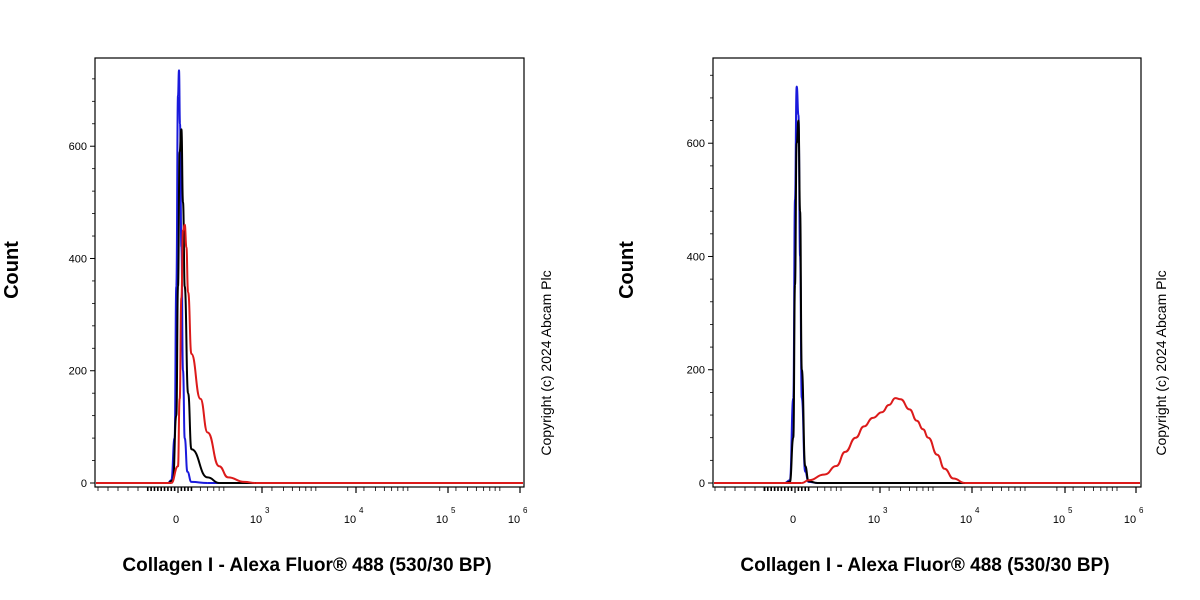 The image size is (1200, 600). Describe the element at coordinates (12, 270) in the screenshot. I see `y-axis-label-1: Count` at that location.